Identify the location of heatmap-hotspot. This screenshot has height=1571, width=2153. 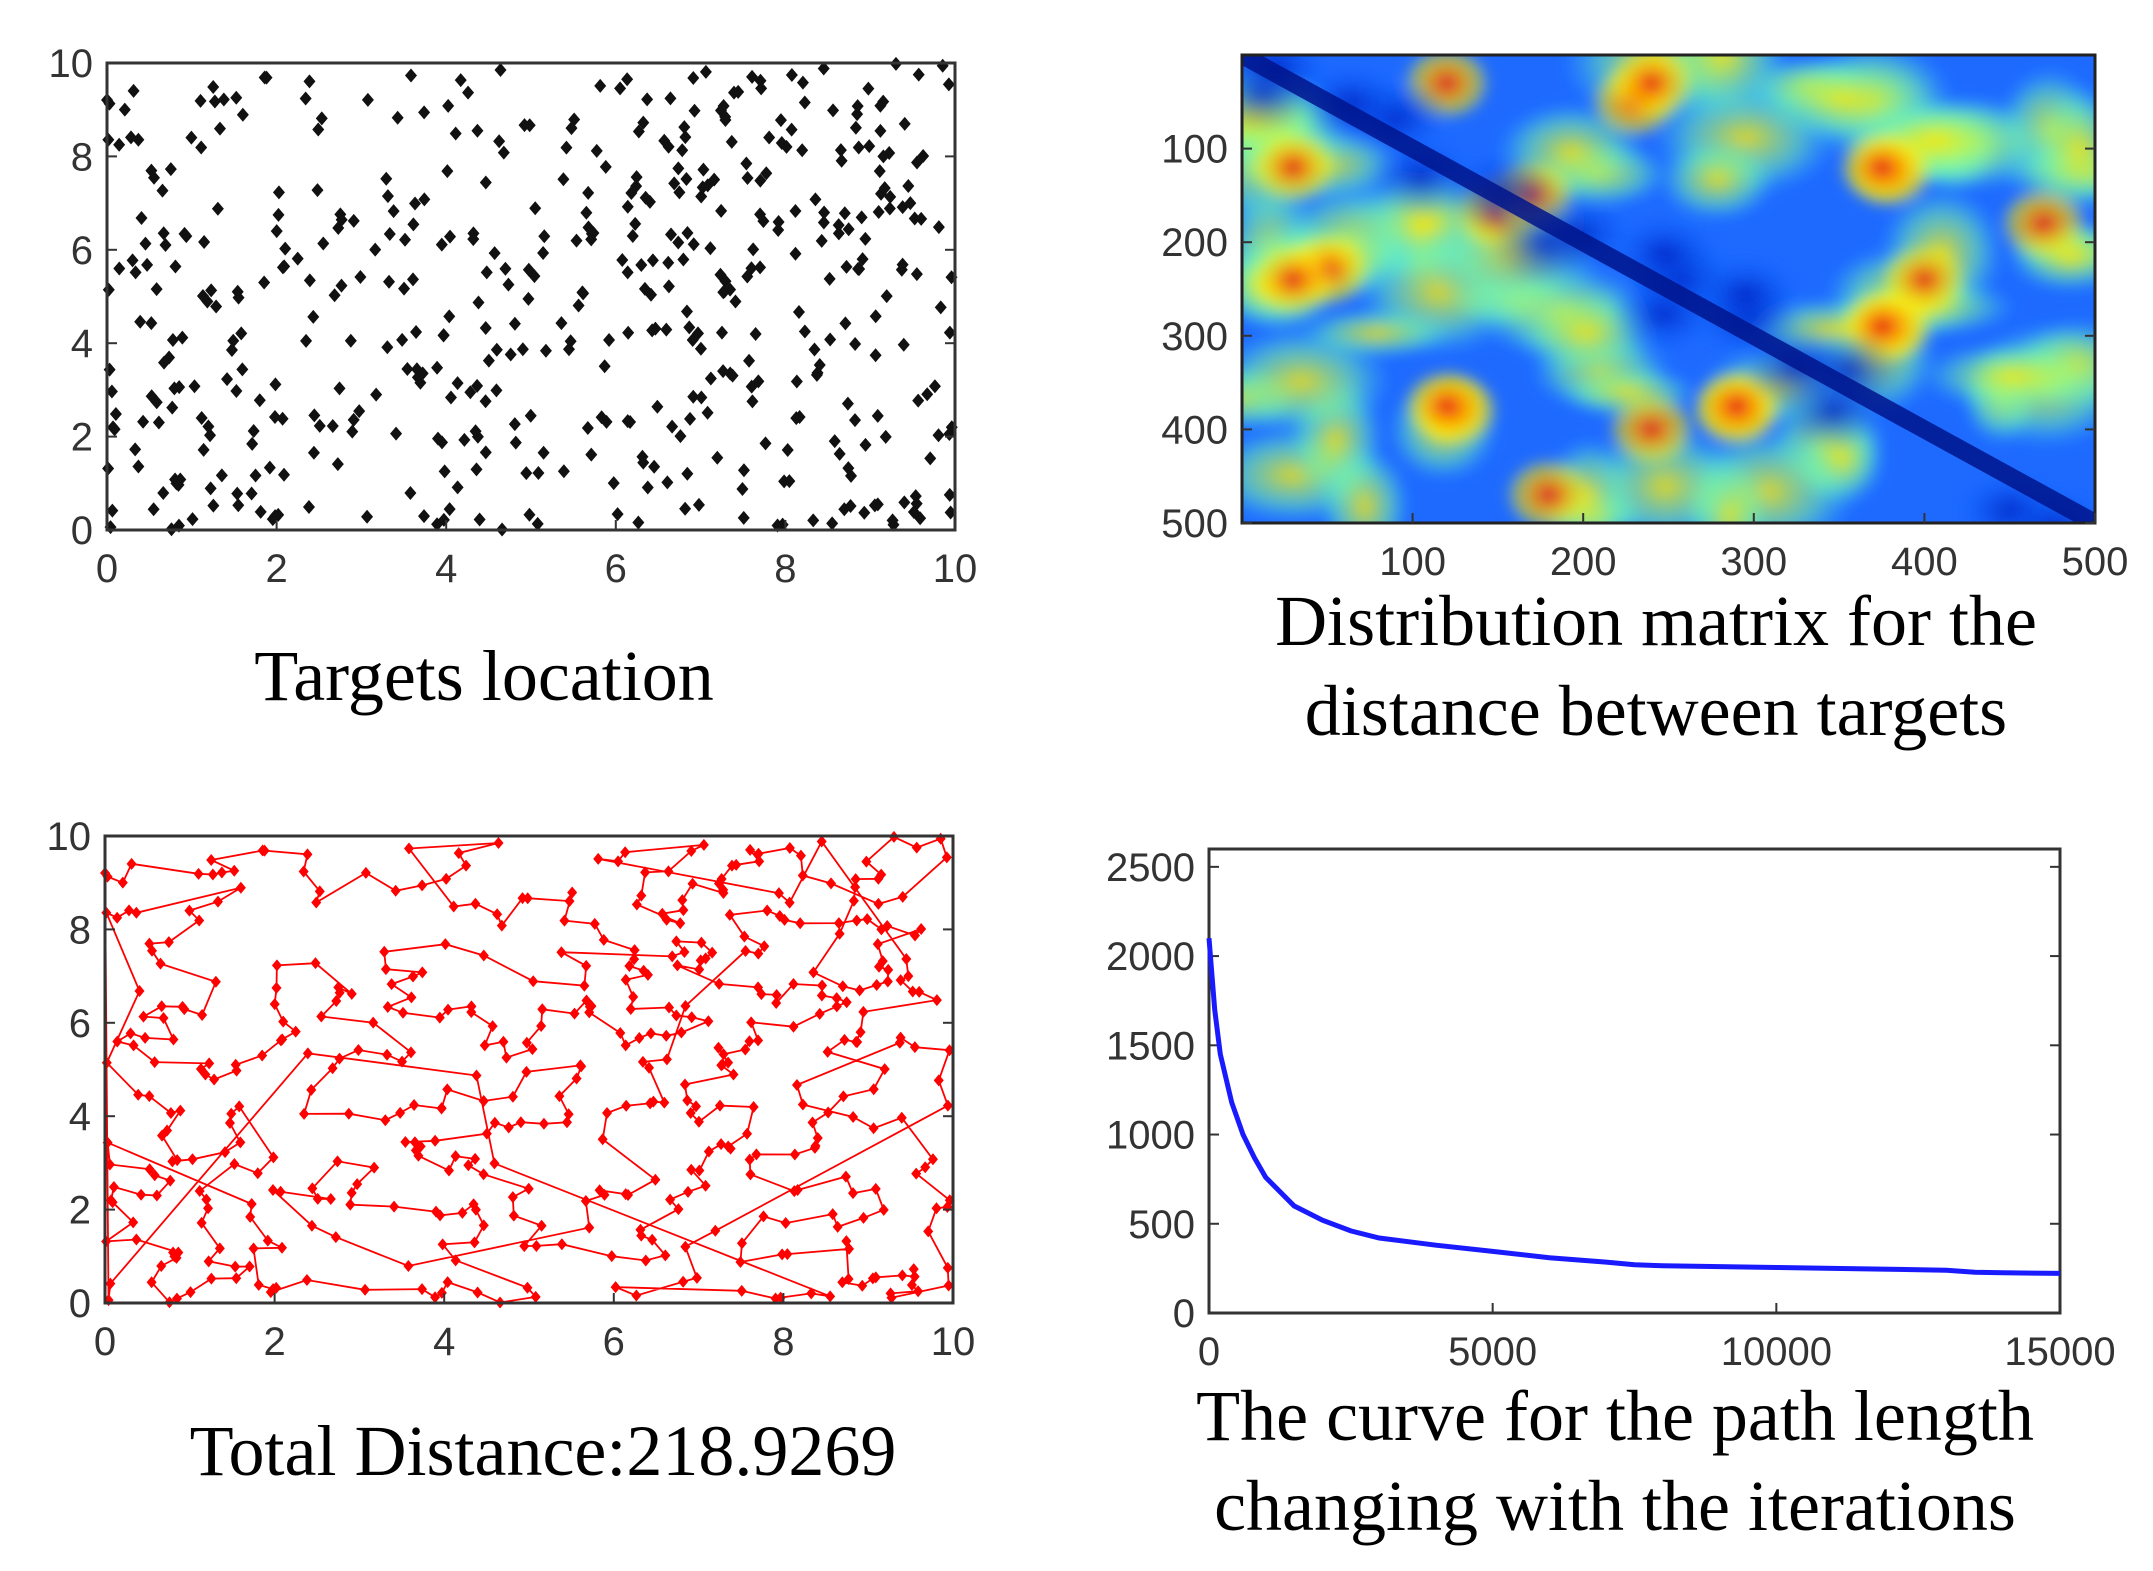
(1651, 429).